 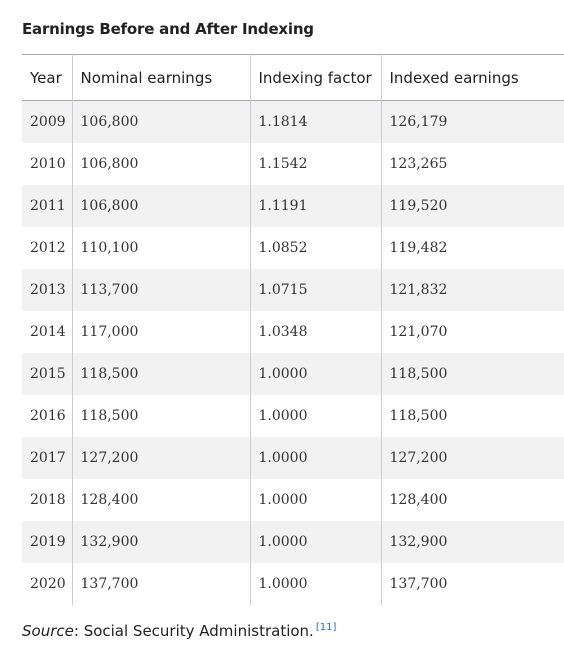 I want to click on reference-superscript: [11], so click(x=326, y=627).